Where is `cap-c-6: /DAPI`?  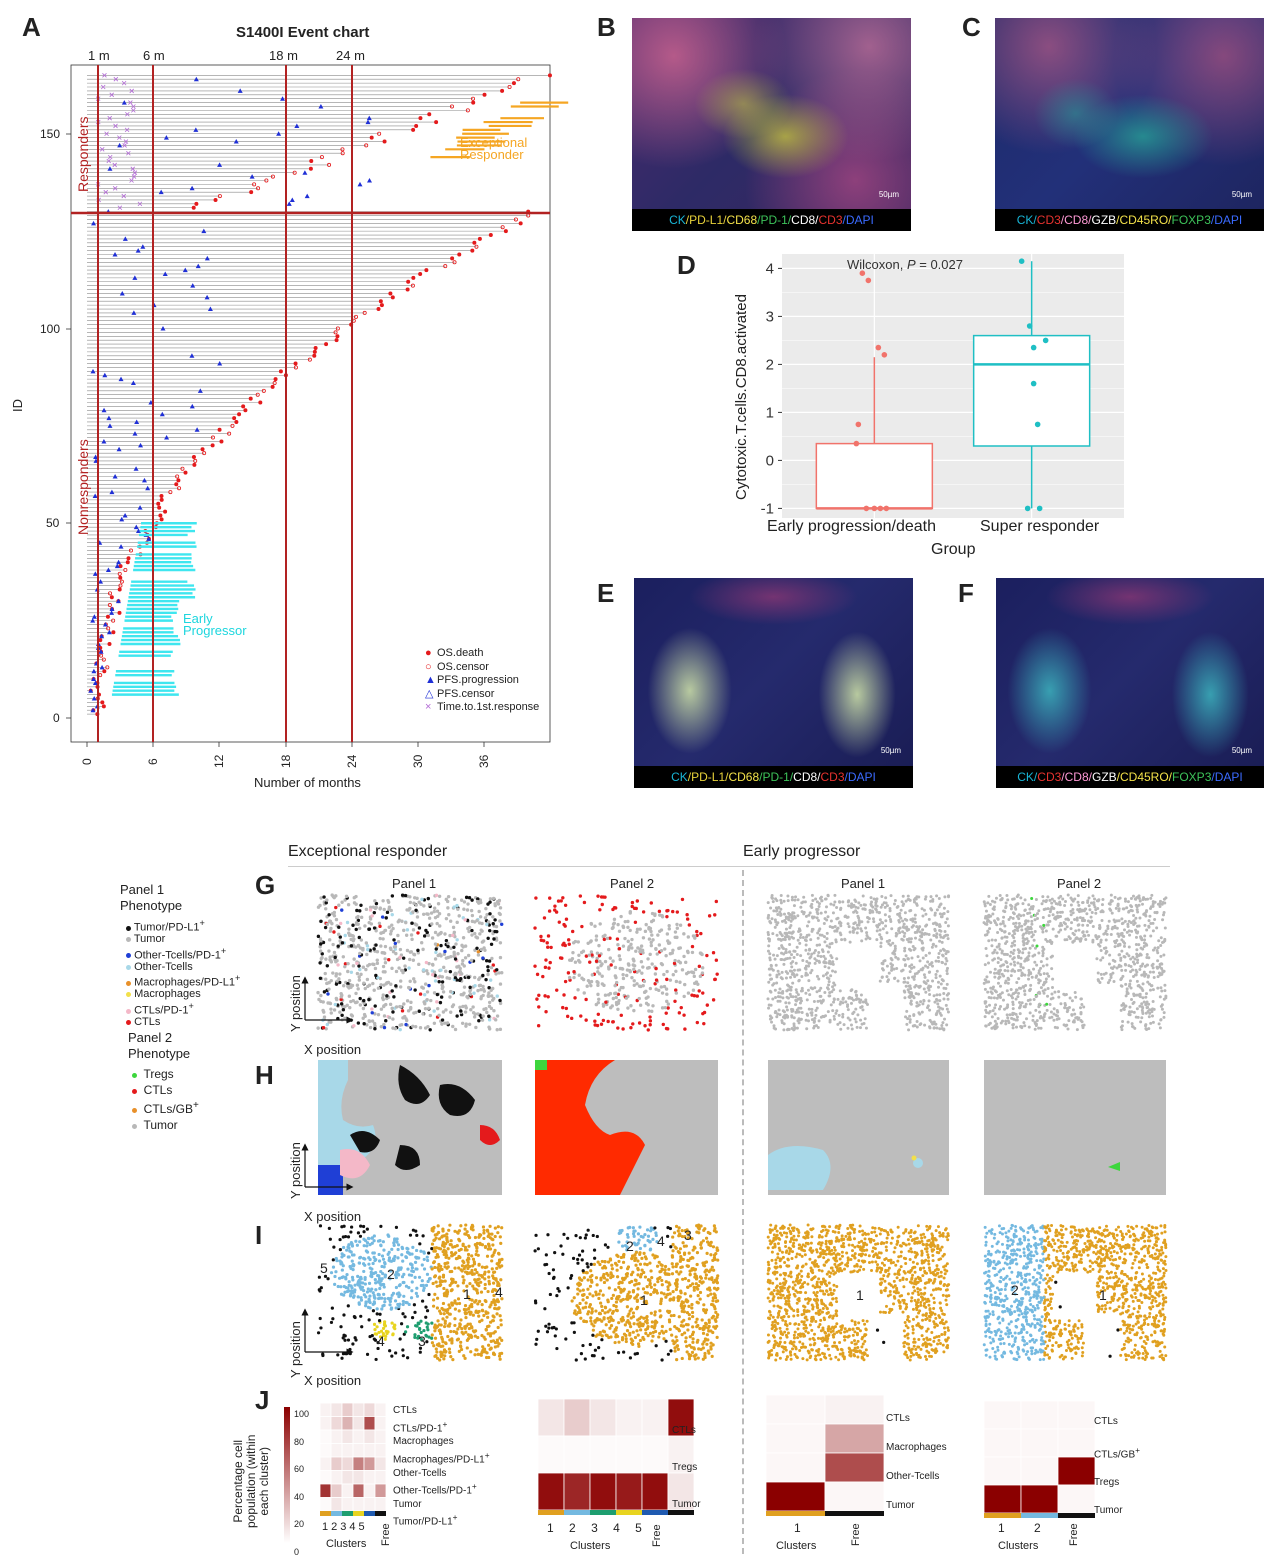
cap-c-6: /DAPI is located at coordinates (1226, 220).